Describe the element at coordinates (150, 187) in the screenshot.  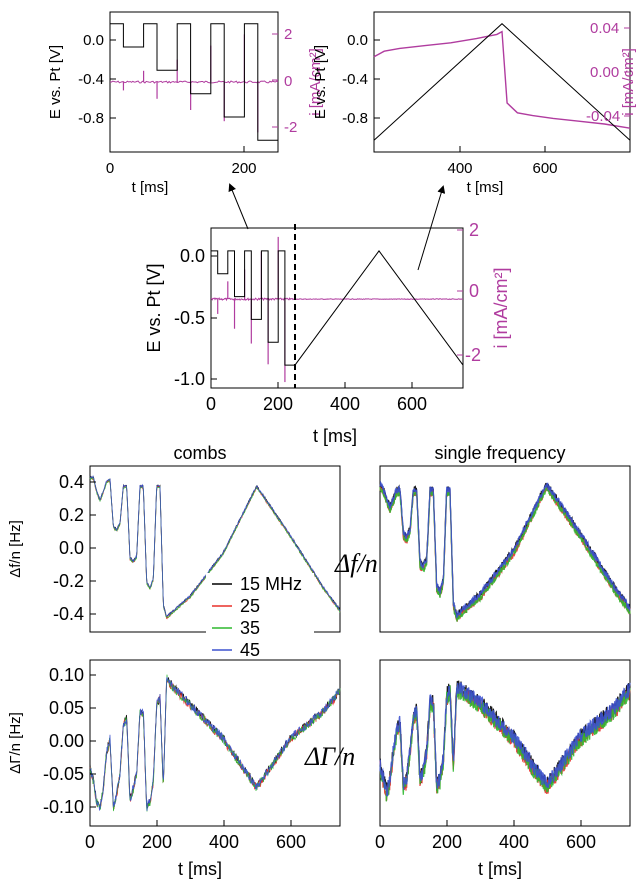
I see `inset-left-xlabel: t [ms]` at that location.